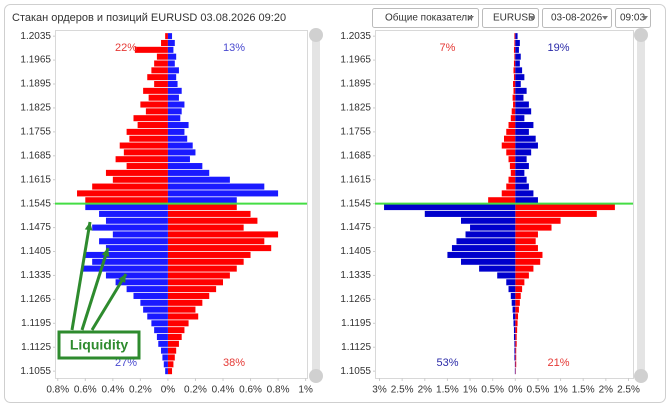 This screenshot has width=670, height=407. I want to click on x-tick-label: 0%, so click(168, 390).